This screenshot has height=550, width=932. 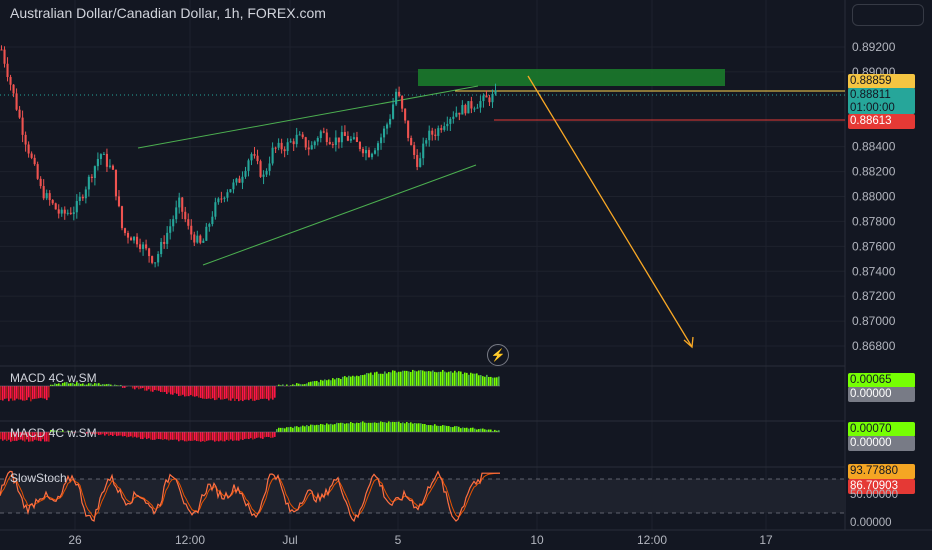 I want to click on target-zone, so click(x=571, y=77).